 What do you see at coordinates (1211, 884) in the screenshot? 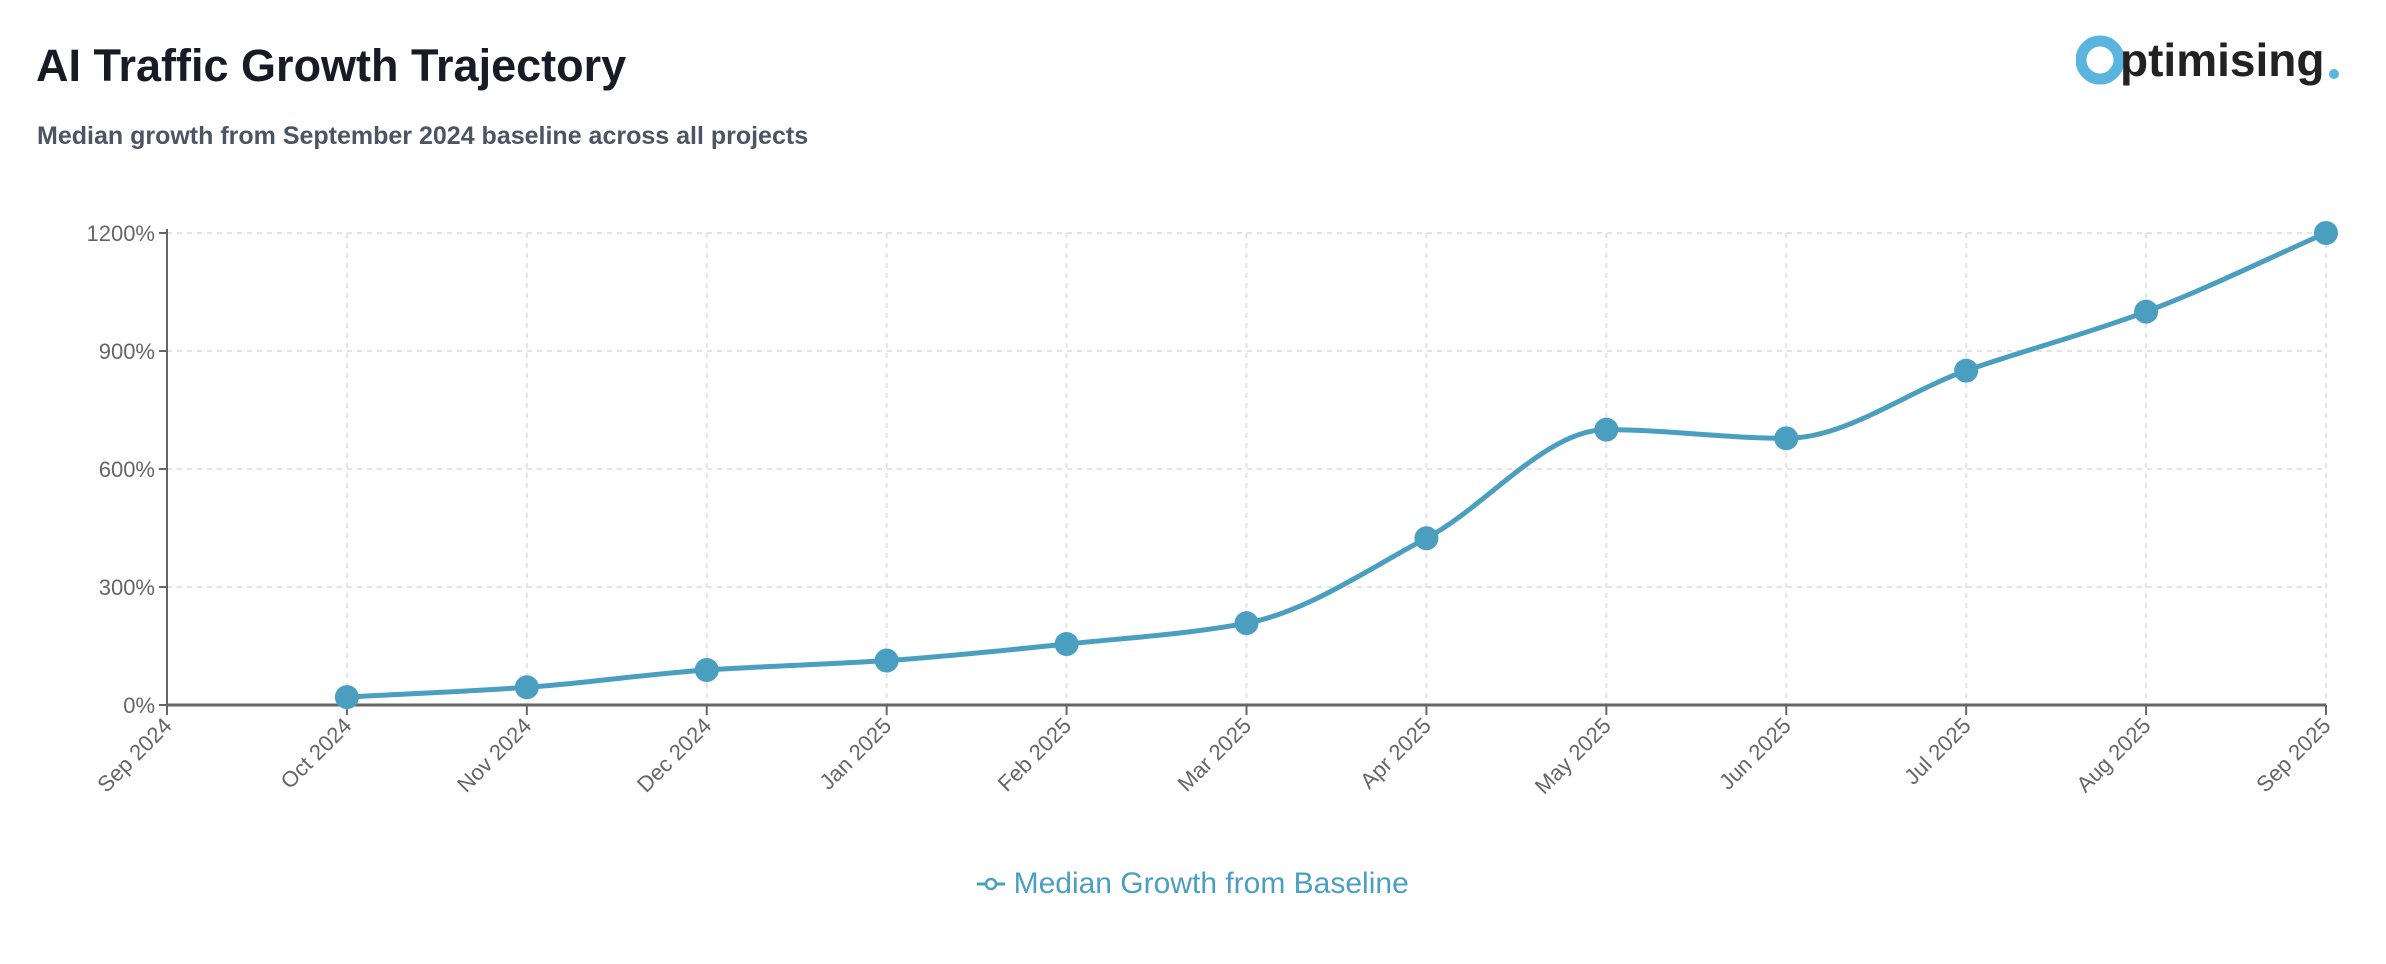
I see `legend-label: Median Growth from Baseline` at bounding box center [1211, 884].